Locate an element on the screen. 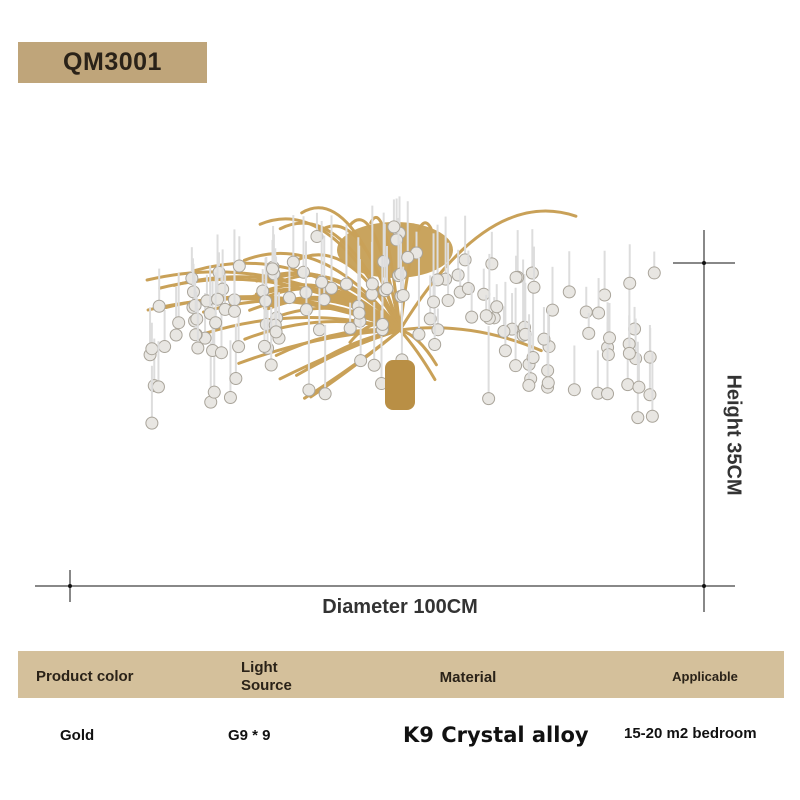  header-cell: Applicable is located at coordinates (705, 676).